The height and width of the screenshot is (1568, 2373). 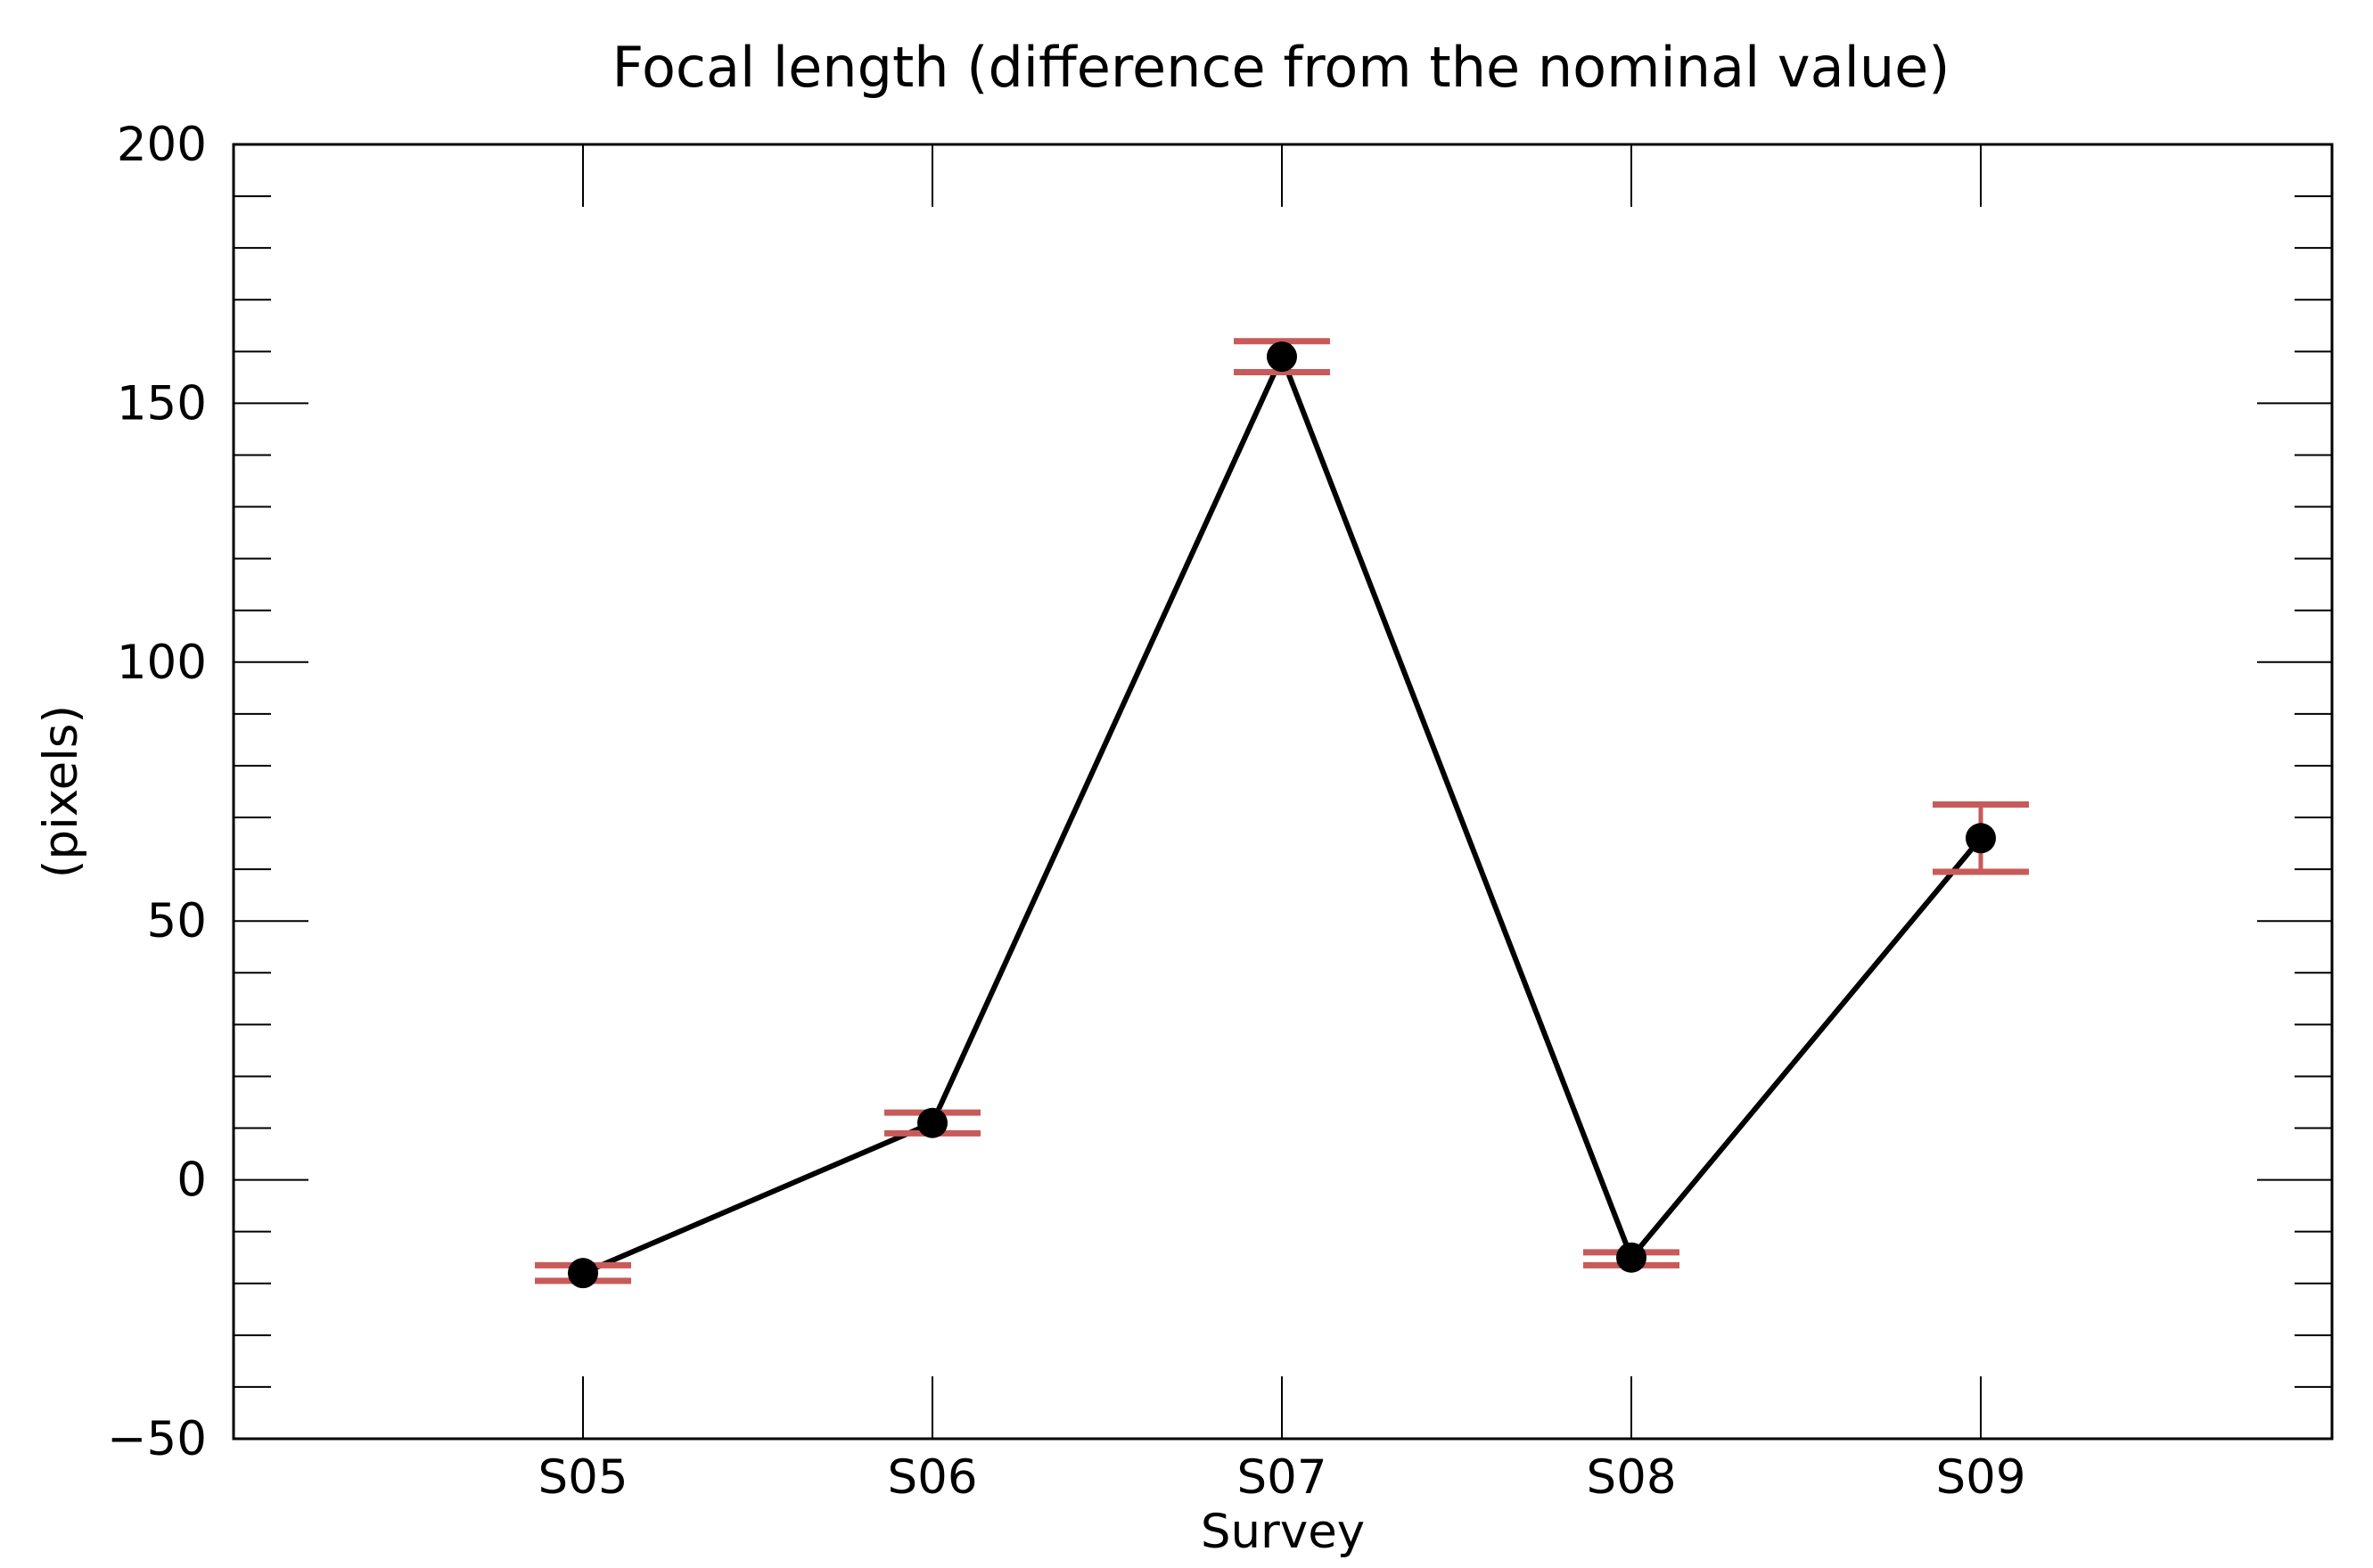 I want to click on y-tick-label: 50, so click(x=177, y=921).